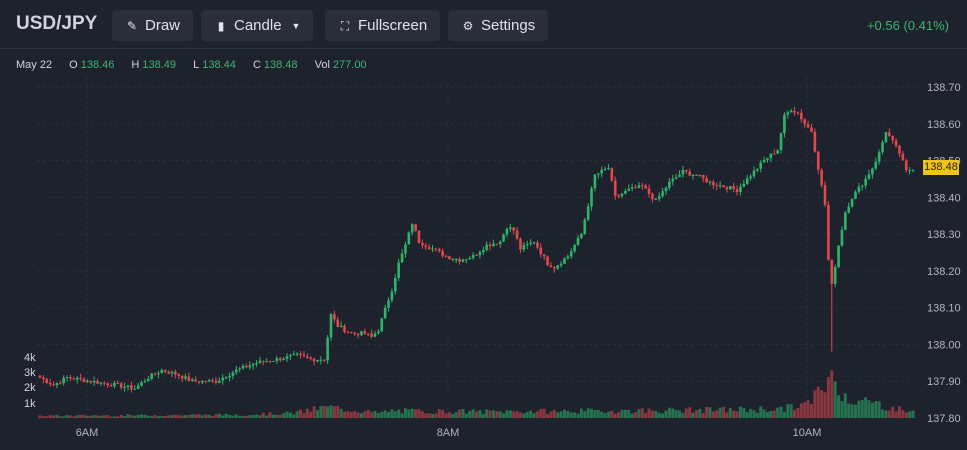 This screenshot has width=967, height=450. What do you see at coordinates (257, 25) in the screenshot?
I see `candle-type-dropdown: ▮ Candle ▼` at bounding box center [257, 25].